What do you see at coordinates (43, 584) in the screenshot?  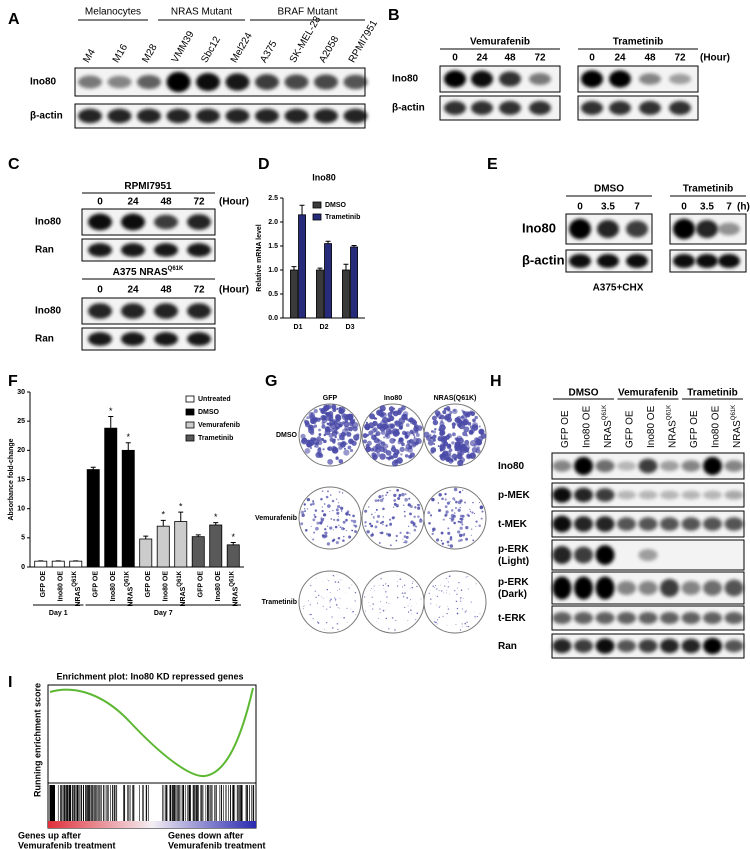 I see `x-tick-label: GFP OE` at bounding box center [43, 584].